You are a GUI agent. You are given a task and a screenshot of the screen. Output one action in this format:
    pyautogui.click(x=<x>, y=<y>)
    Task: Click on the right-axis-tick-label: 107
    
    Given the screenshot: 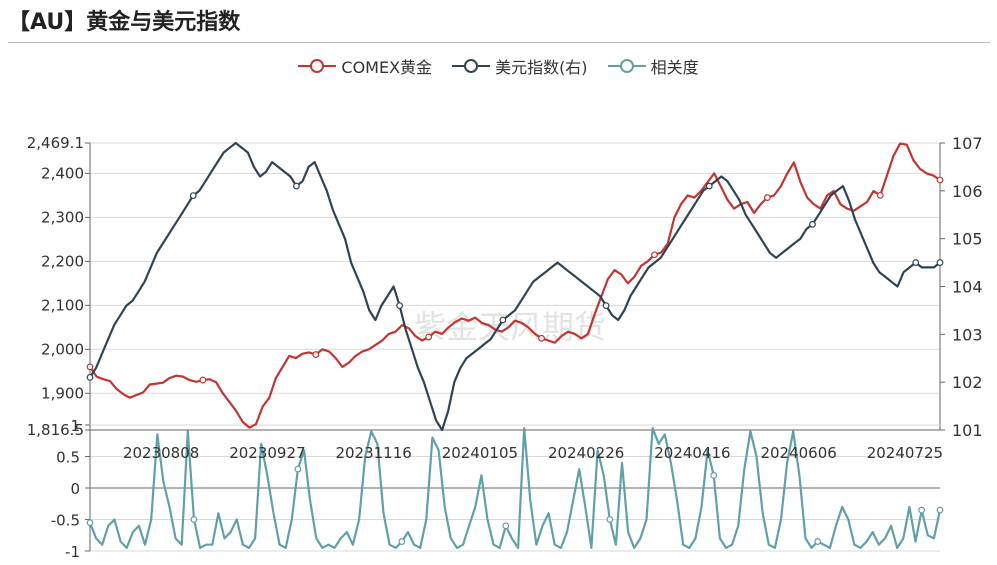 What is the action you would take?
    pyautogui.click(x=967, y=143)
    